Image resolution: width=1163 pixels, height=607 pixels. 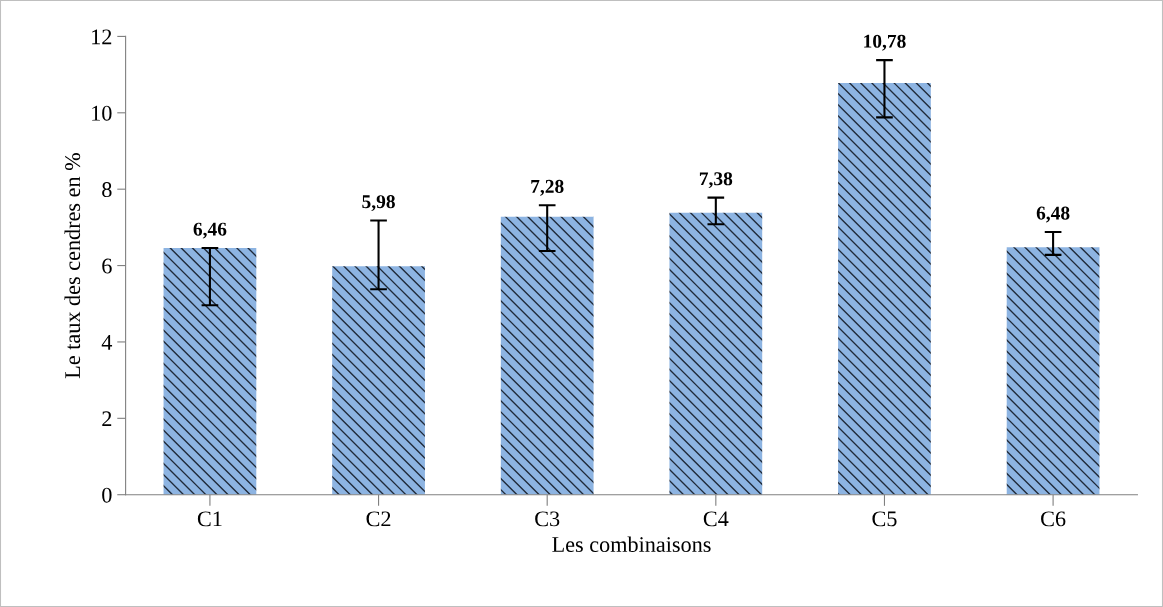 What do you see at coordinates (885, 42) in the screenshot?
I see `data-label: 10,78` at bounding box center [885, 42].